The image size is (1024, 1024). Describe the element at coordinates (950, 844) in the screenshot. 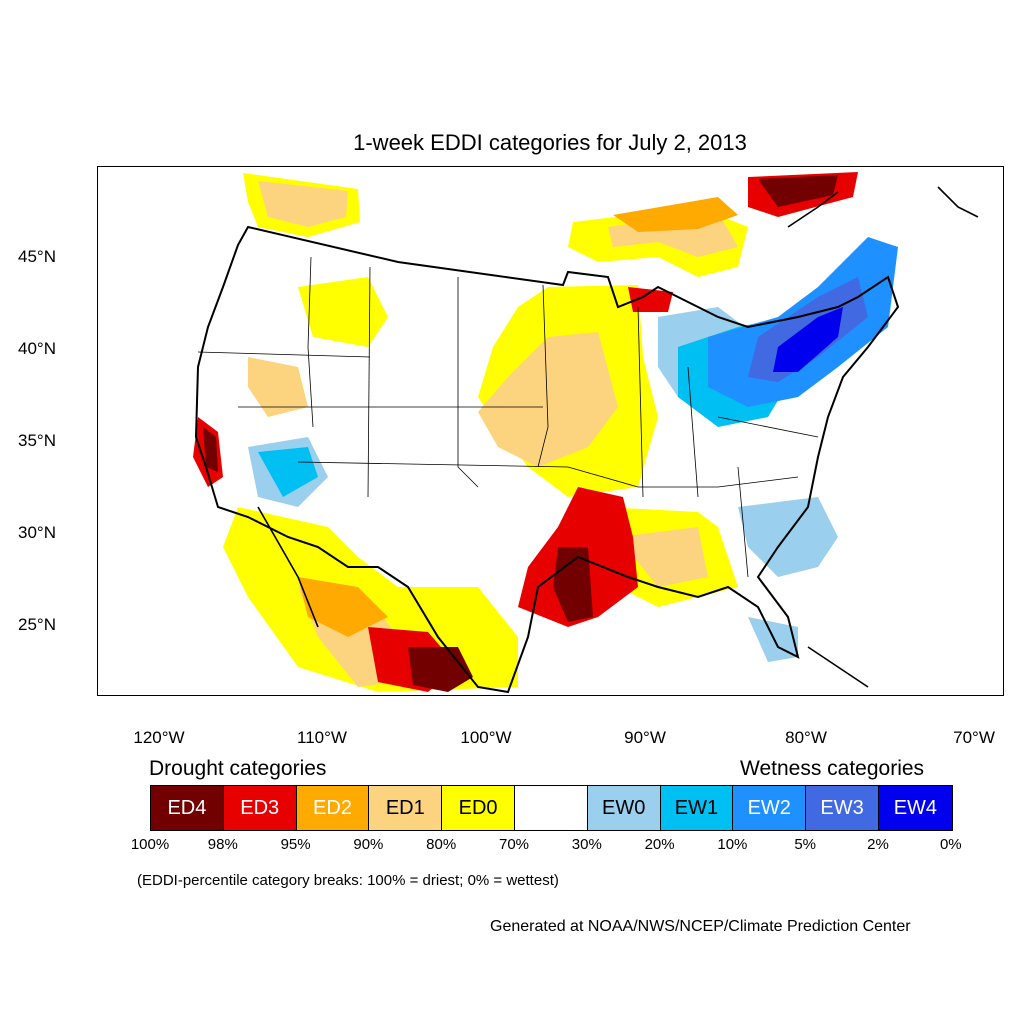

I see `percentile-label: 0%` at that location.